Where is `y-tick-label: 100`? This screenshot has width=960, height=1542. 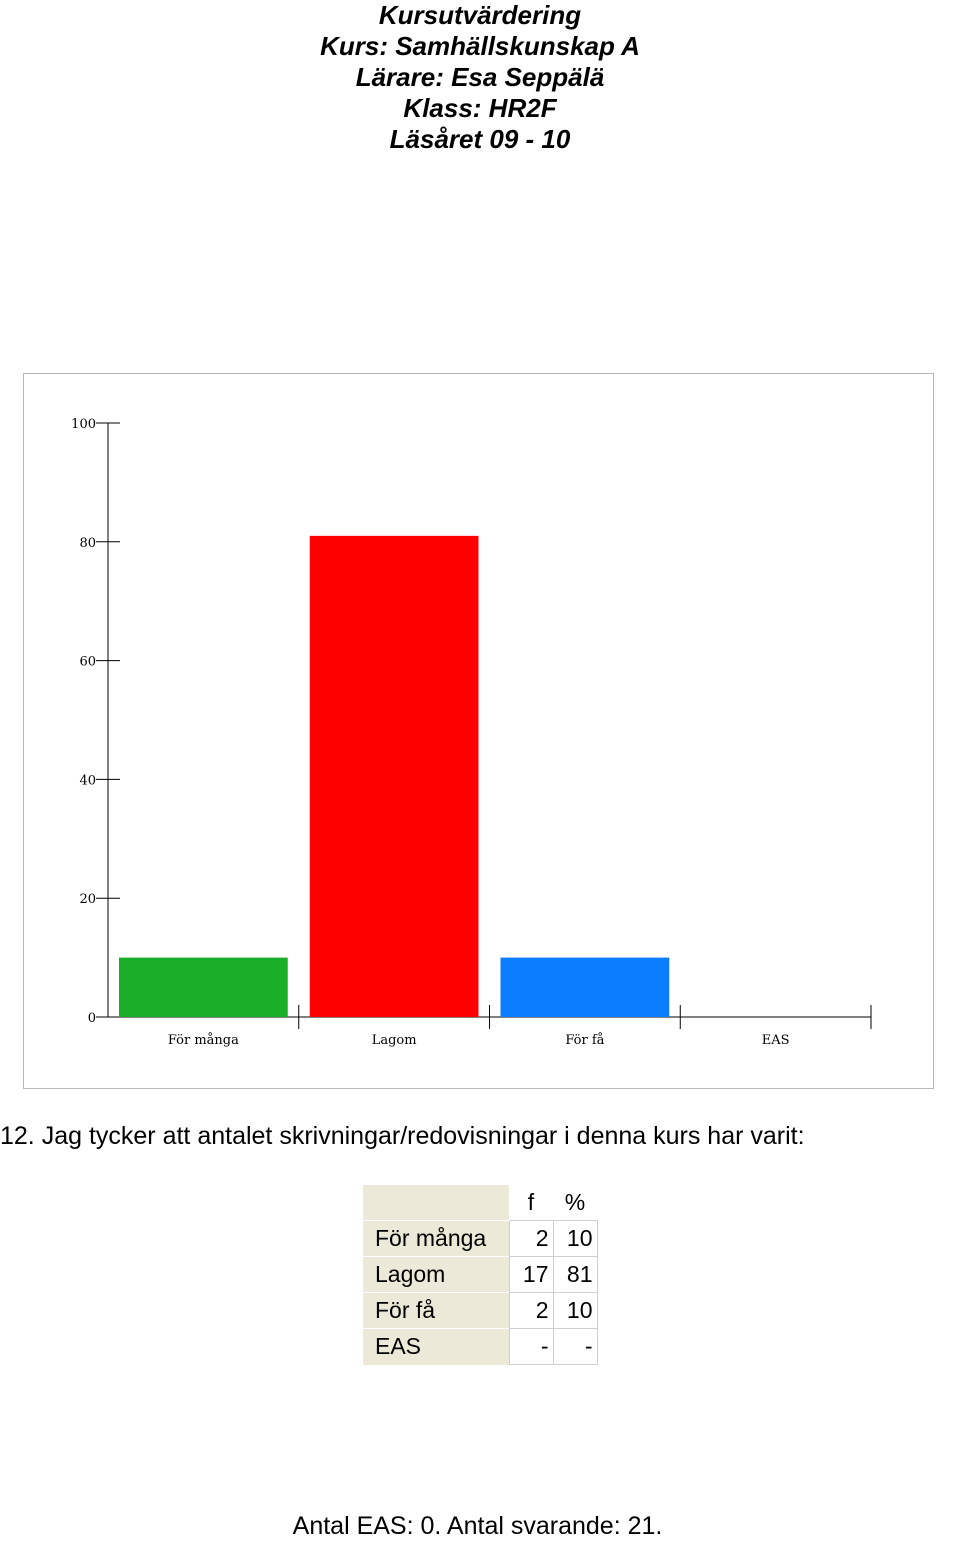
y-tick-label: 100 is located at coordinates (83, 424).